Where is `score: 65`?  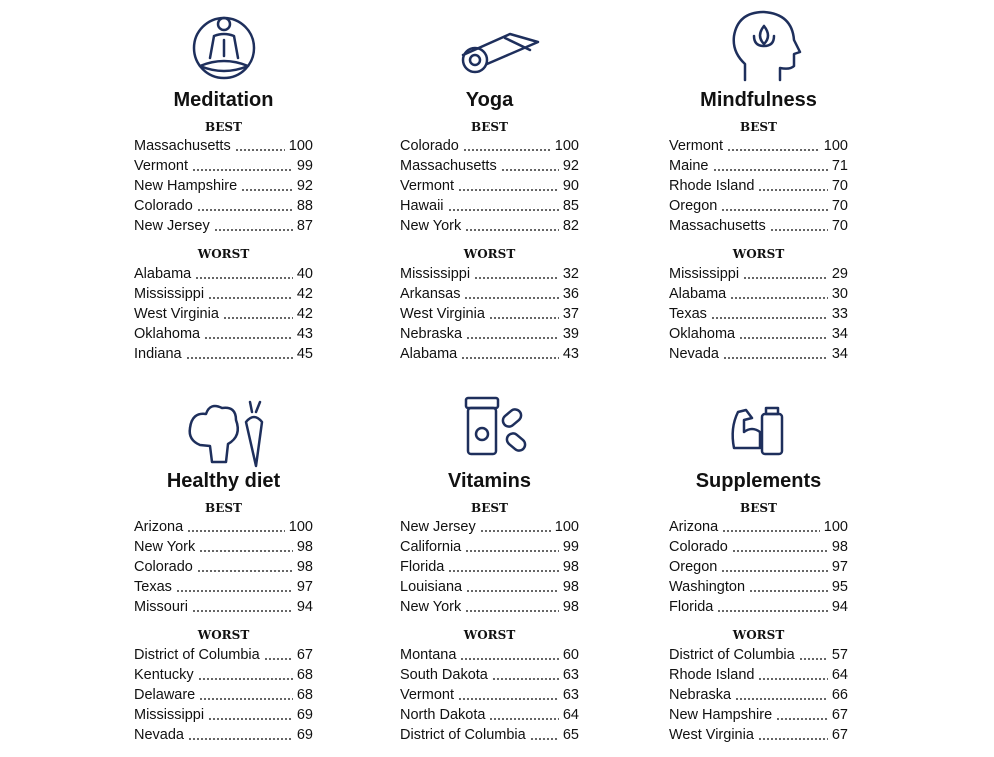 score: 65 is located at coordinates (570, 735).